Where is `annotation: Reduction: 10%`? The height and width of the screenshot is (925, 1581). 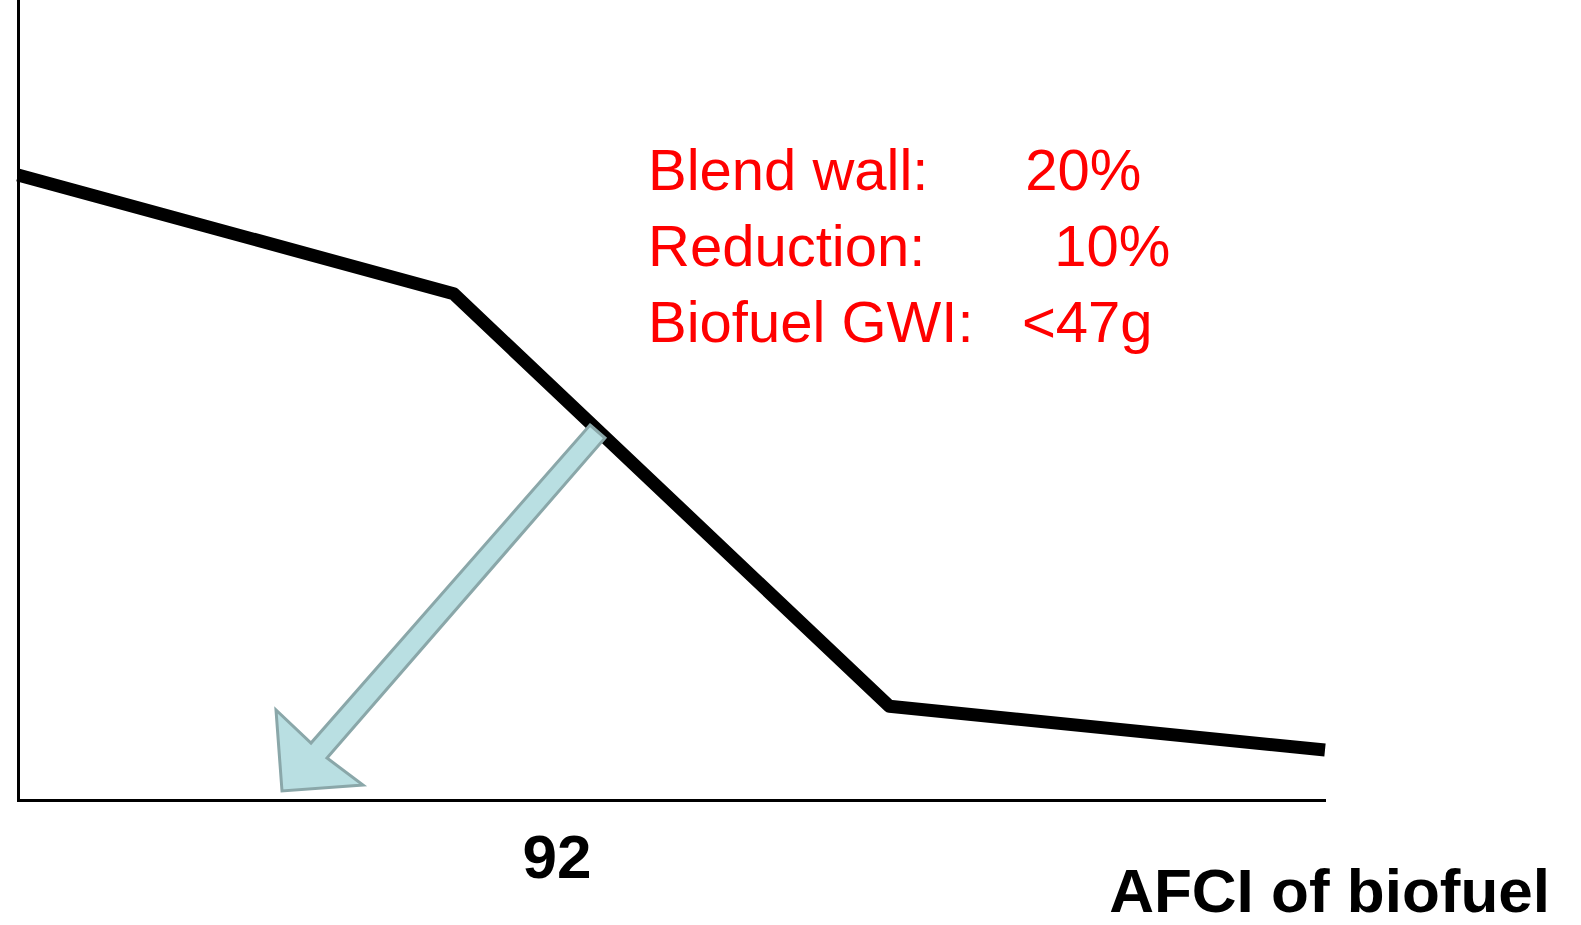
annotation: Reduction: 10% is located at coordinates (909, 245).